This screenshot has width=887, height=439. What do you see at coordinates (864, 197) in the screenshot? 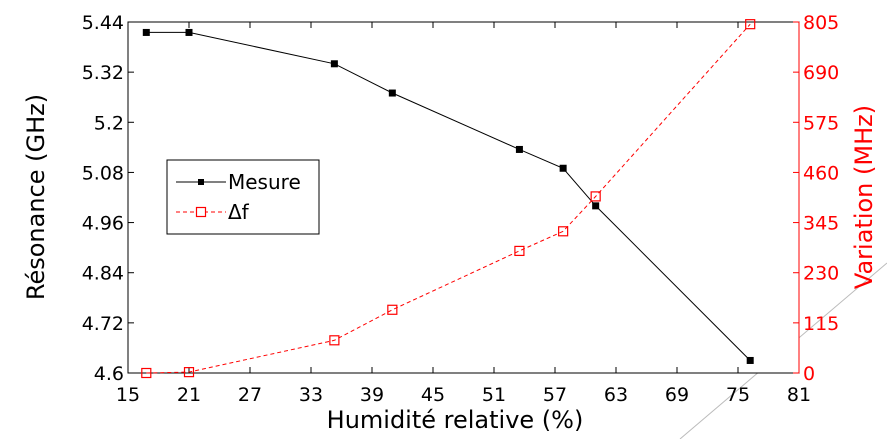
I see `y-axis-right-title: Variation (MHz)` at bounding box center [864, 197].